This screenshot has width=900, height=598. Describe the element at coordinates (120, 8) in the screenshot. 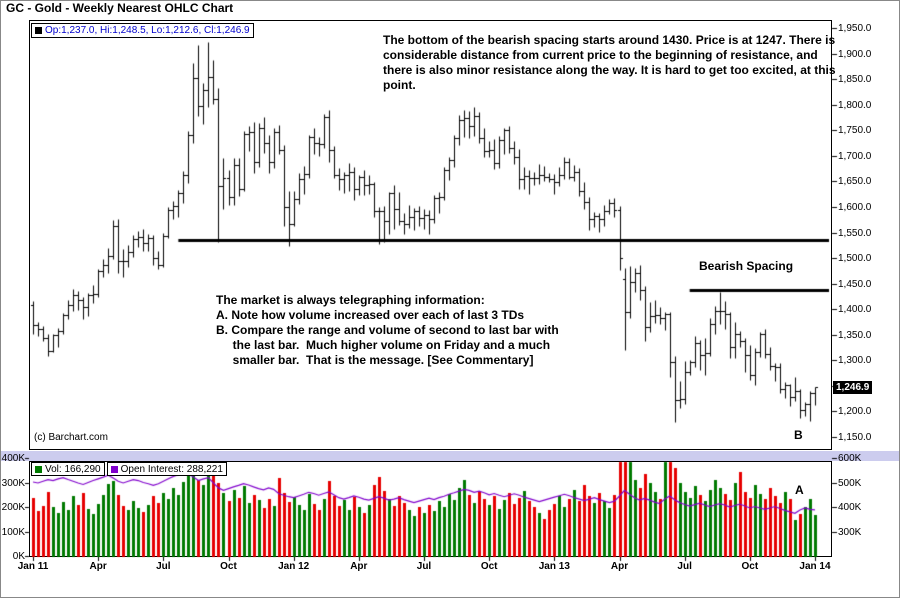

I see `page-title: GC - Gold - Weekly Nearest OHLC Chart` at that location.